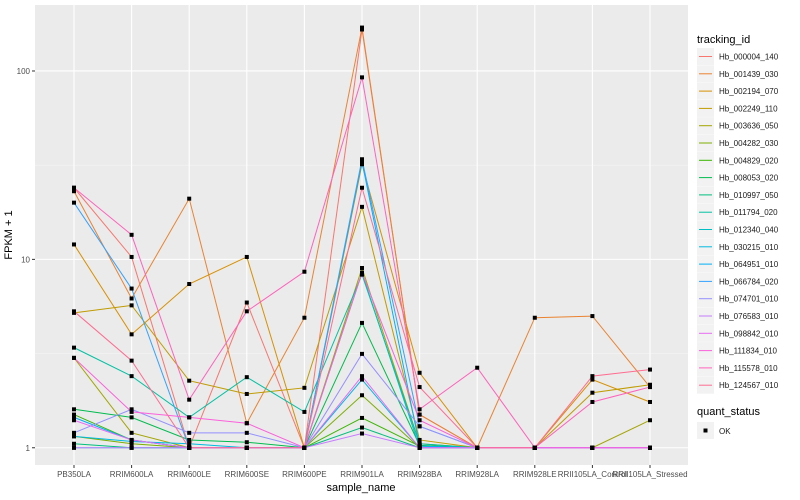 This screenshot has height=500, width=800. Describe the element at coordinates (728, 412) in the screenshot. I see `shape-legend-title: quant_status` at that location.